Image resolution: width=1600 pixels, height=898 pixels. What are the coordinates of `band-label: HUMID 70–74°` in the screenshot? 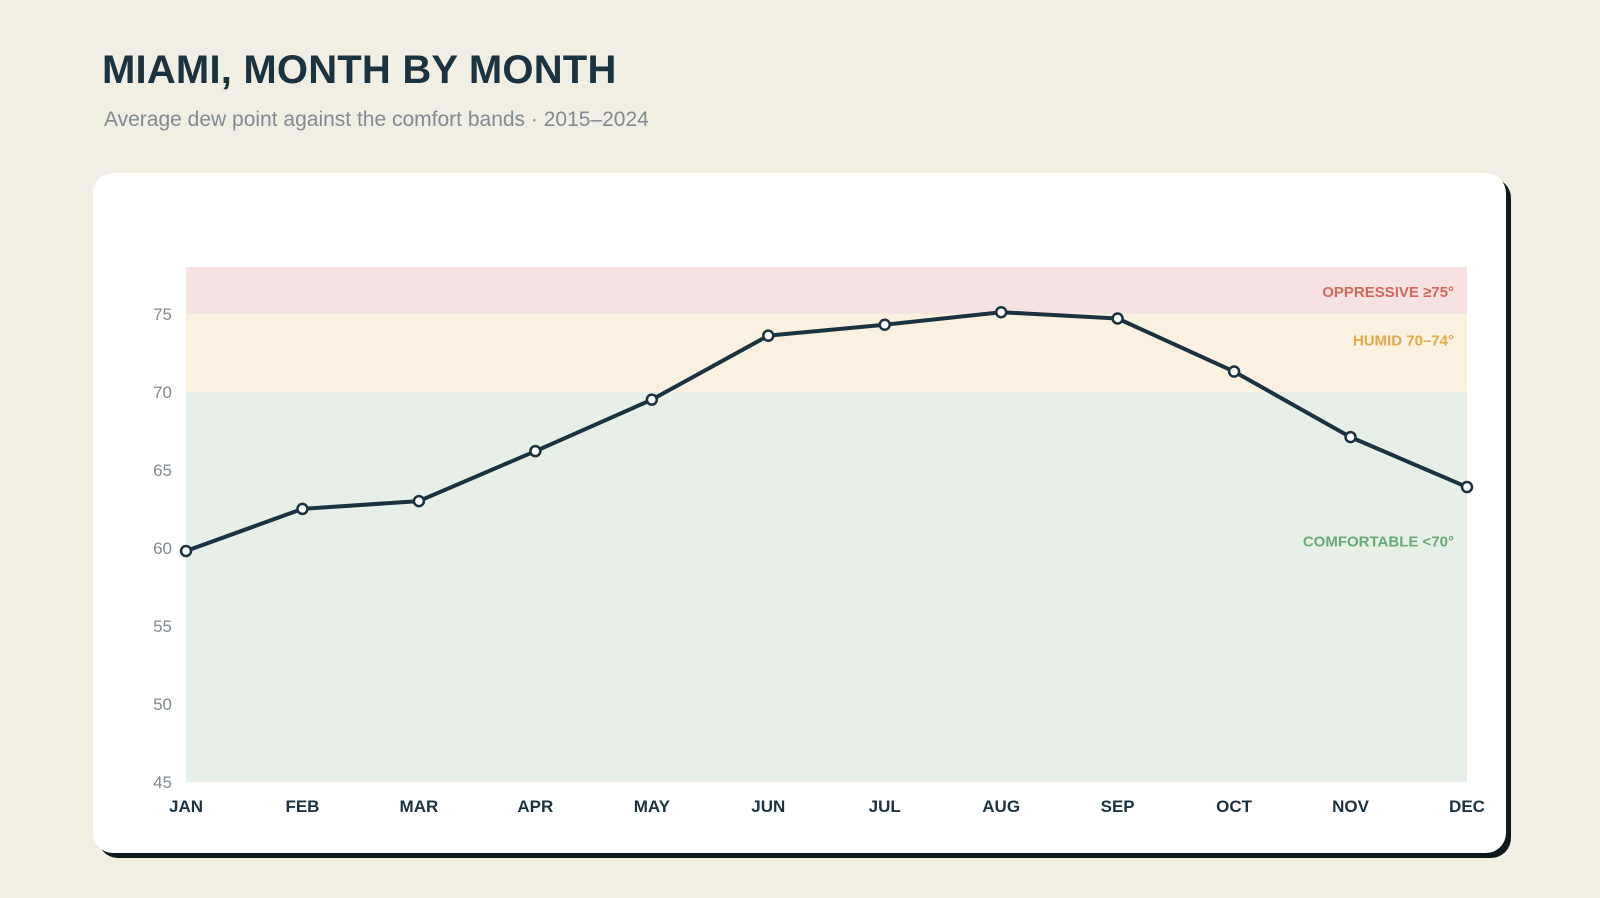 It's located at (1403, 340).